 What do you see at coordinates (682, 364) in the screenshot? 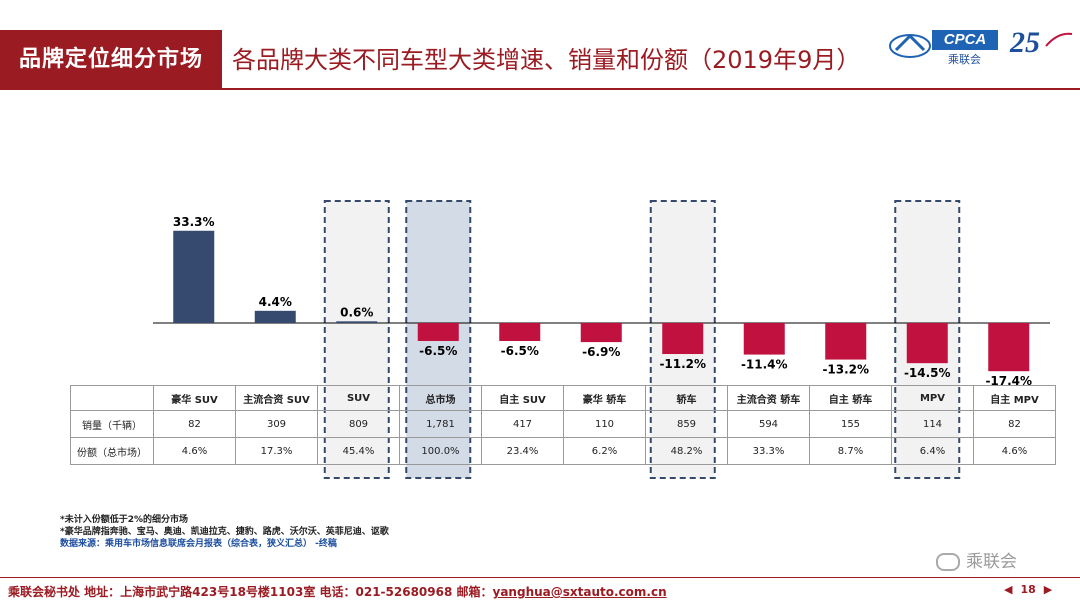
I see `data-label: -11.2%` at bounding box center [682, 364].